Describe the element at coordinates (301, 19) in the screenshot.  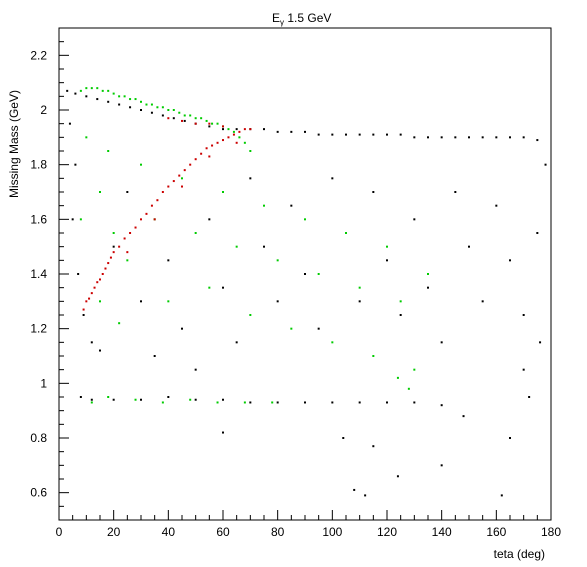
I see `chart-title: Eγ 1.5 GeV` at that location.